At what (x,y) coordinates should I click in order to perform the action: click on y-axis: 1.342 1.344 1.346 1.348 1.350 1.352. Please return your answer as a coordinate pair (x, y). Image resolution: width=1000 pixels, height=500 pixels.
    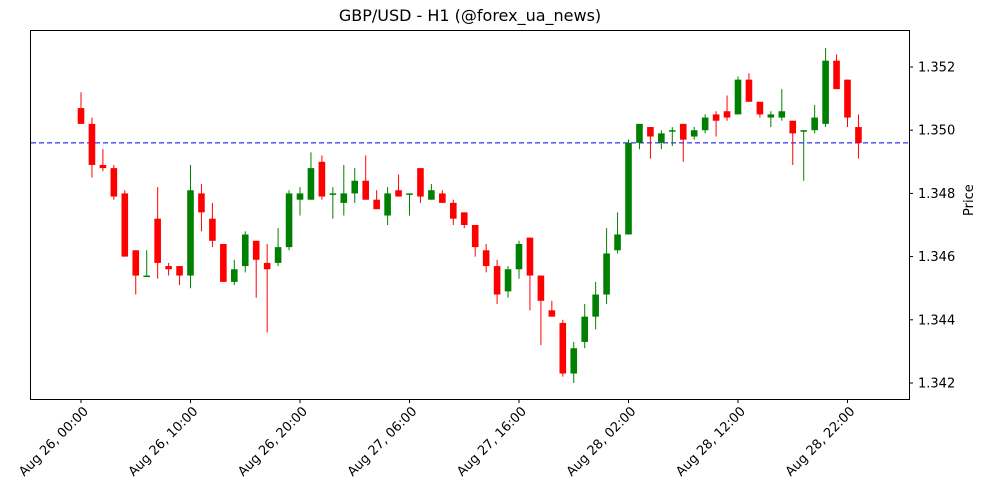
    Looking at the image, I should click on (932, 226).